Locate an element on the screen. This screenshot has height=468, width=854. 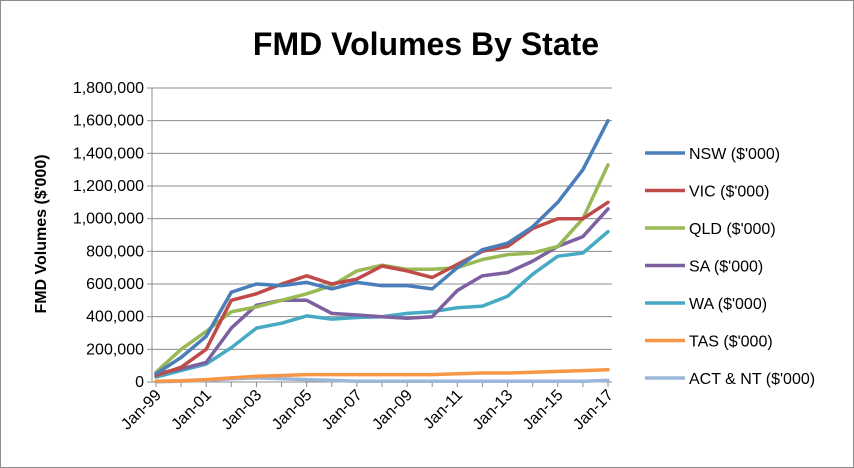
x-tick-label: Jan-03 is located at coordinates (242, 410).